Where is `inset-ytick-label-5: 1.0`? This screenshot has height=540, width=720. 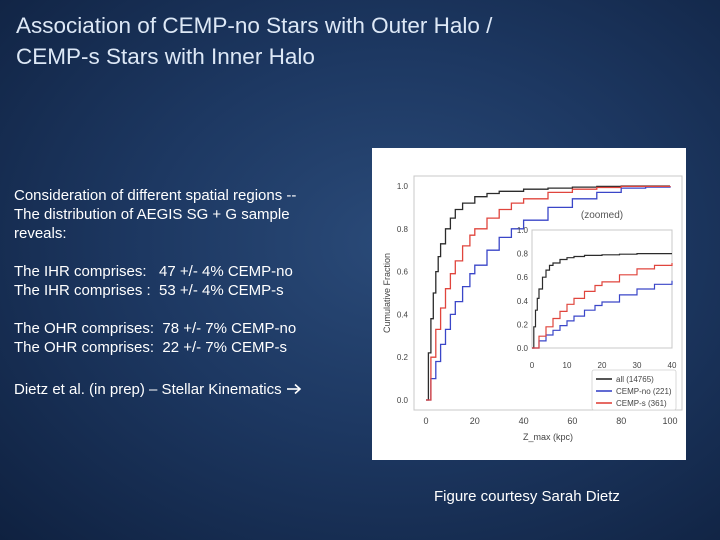 inset-ytick-label-5: 1.0 is located at coordinates (523, 230).